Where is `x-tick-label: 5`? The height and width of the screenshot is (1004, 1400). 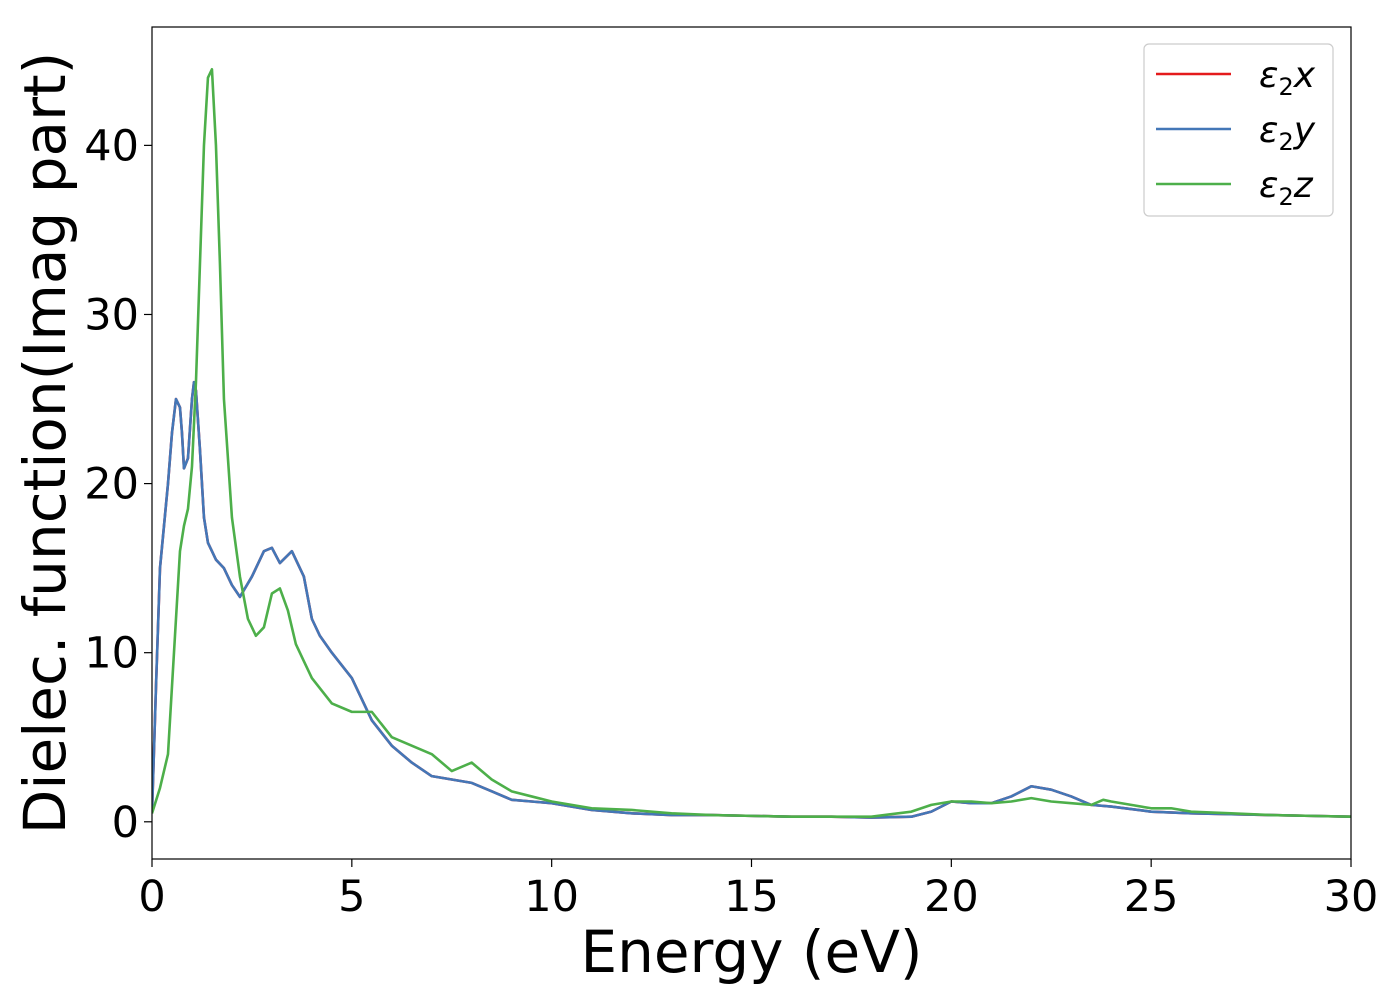
x-tick-label: 5 is located at coordinates (351, 897).